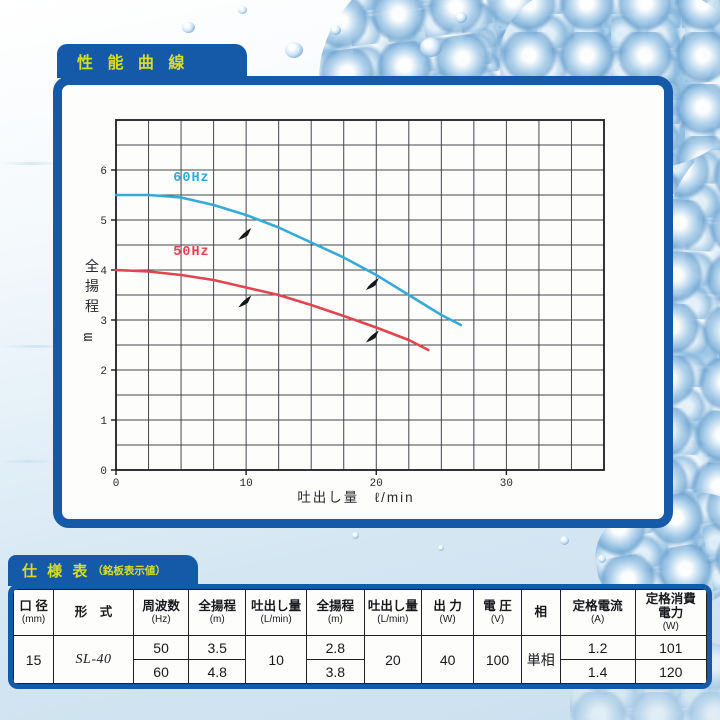  What do you see at coordinates (103, 472) in the screenshot?
I see `y-tick-label: 0` at bounding box center [103, 472].